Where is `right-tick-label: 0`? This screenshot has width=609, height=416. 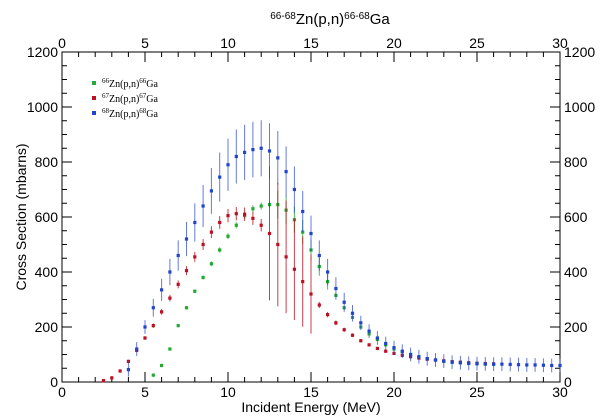 right-tick-label: 0 is located at coordinates (568, 382).